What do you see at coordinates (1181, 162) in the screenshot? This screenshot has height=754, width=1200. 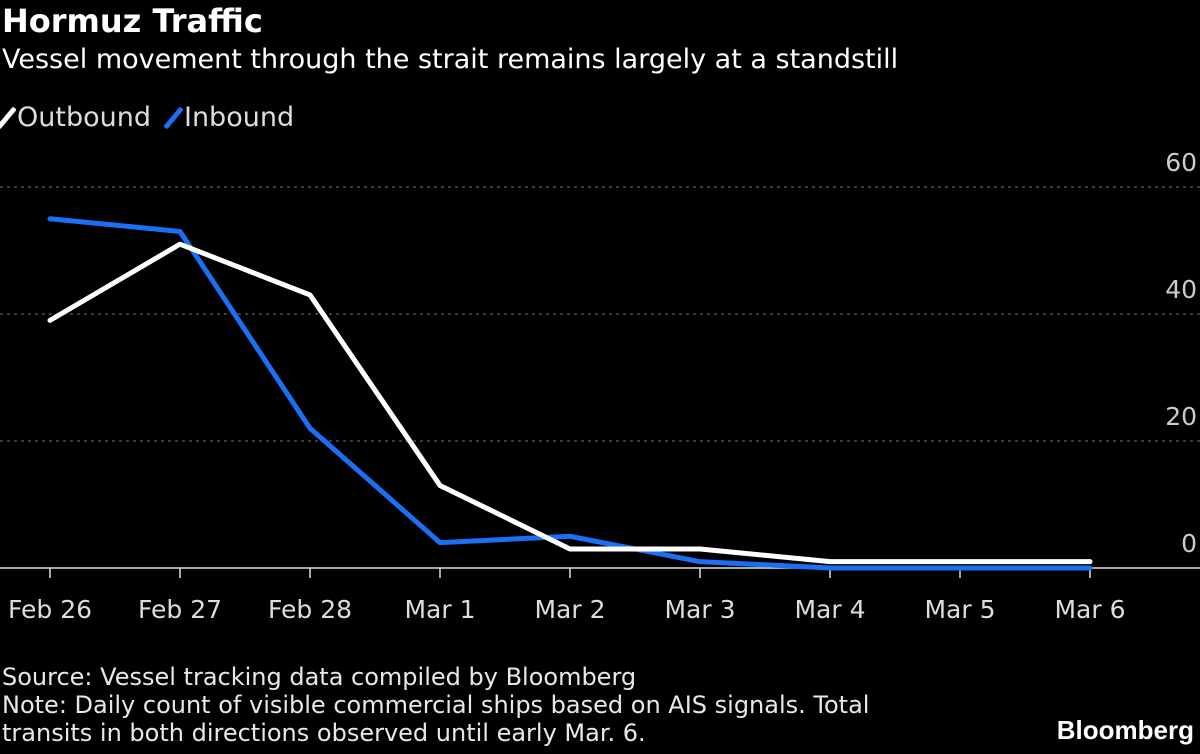 I see `y-tick-label: 60` at bounding box center [1181, 162].